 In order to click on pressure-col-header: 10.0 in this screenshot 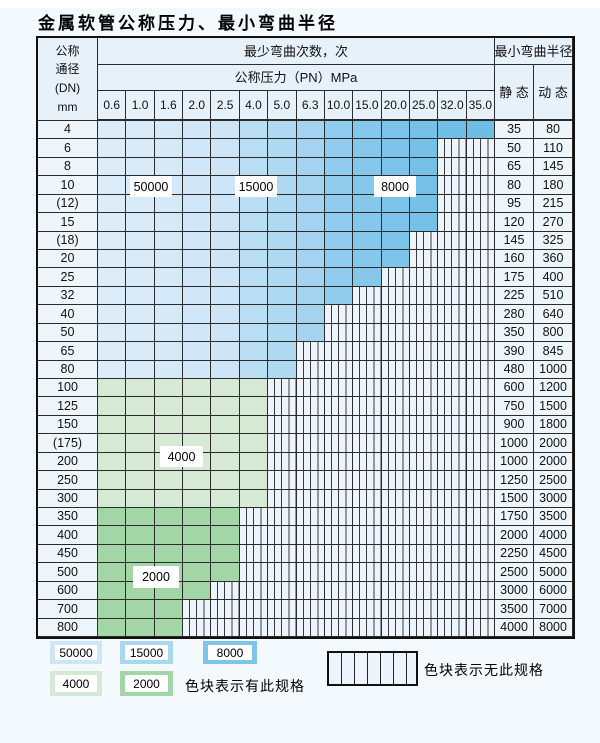, I will do `click(339, 106)`.